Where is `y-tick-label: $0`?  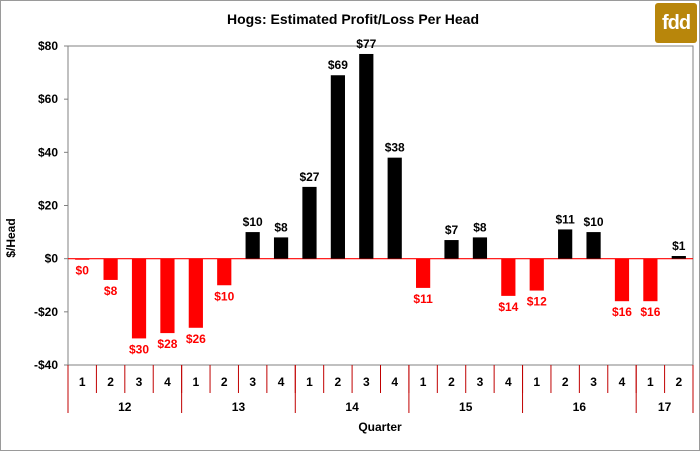
y-tick-label: $0 is located at coordinates (52, 259).